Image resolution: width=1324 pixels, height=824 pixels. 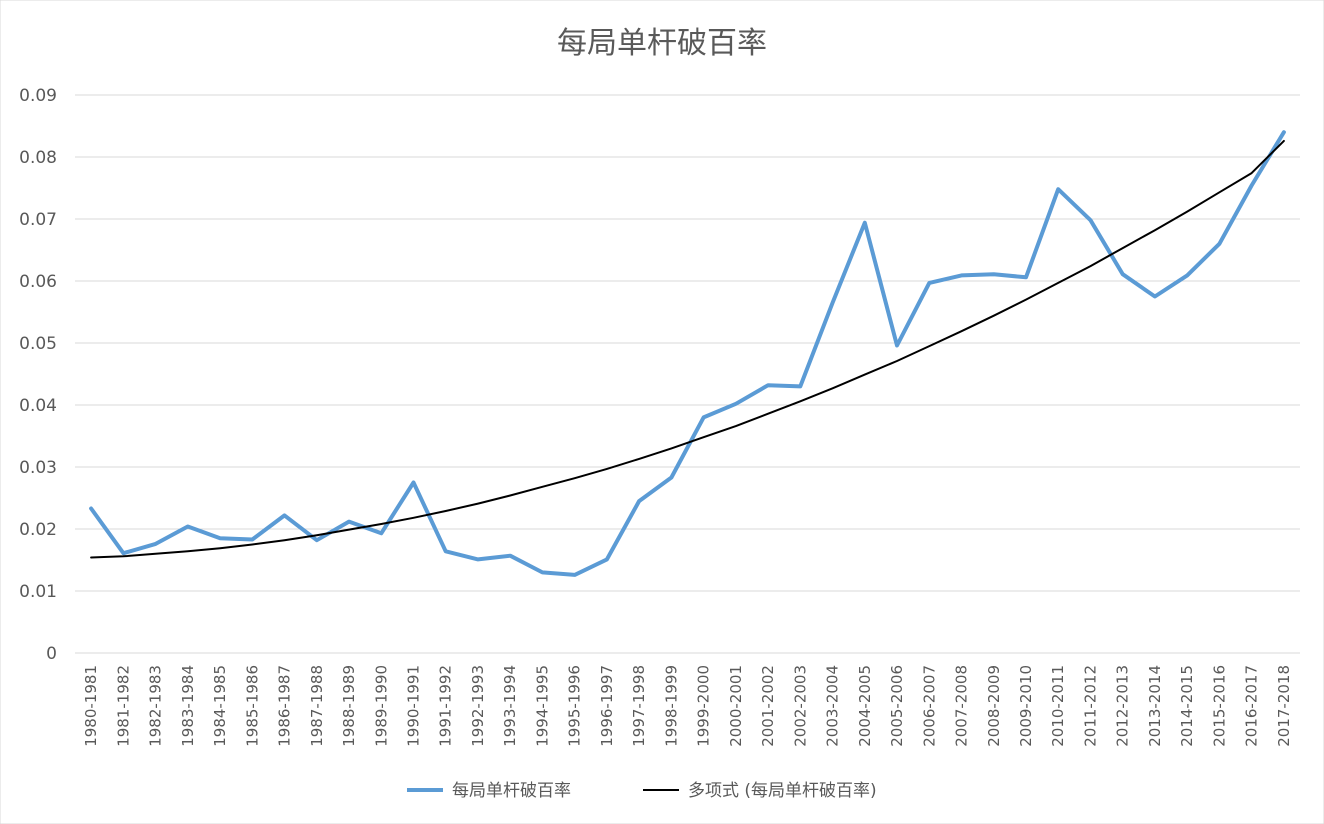 I want to click on y-tick-label: 0.08, so click(x=38, y=158).